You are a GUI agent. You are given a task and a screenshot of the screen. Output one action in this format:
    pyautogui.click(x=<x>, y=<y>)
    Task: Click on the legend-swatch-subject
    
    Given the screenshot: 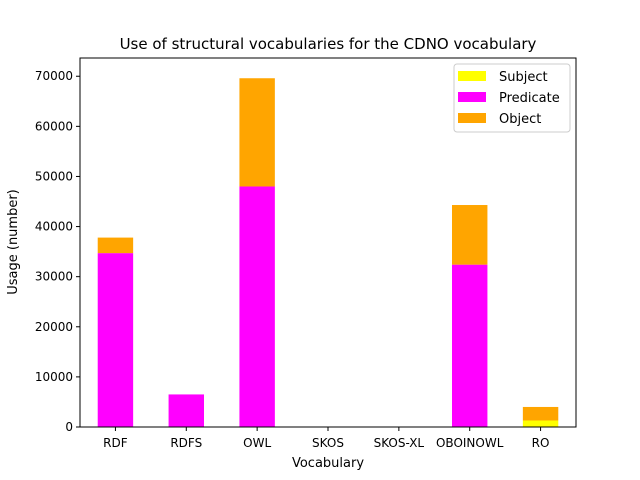 What is the action you would take?
    pyautogui.click(x=472, y=76)
    